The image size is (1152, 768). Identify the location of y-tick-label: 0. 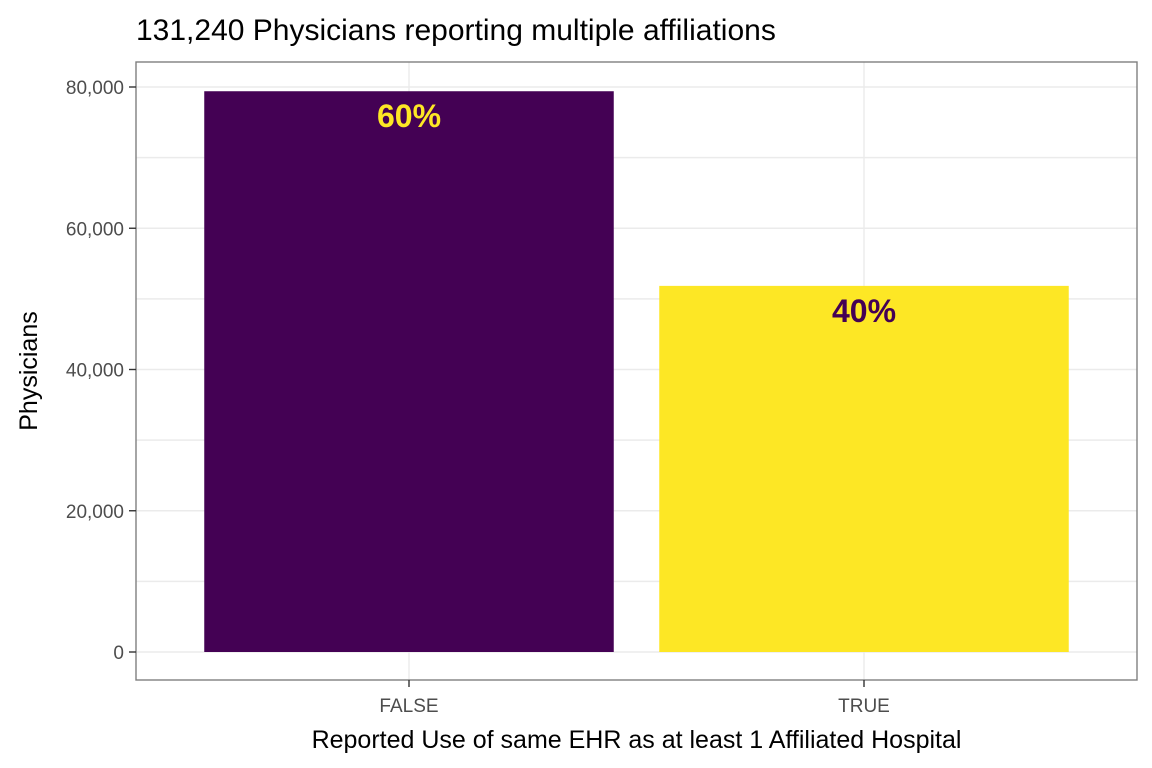
(118, 653).